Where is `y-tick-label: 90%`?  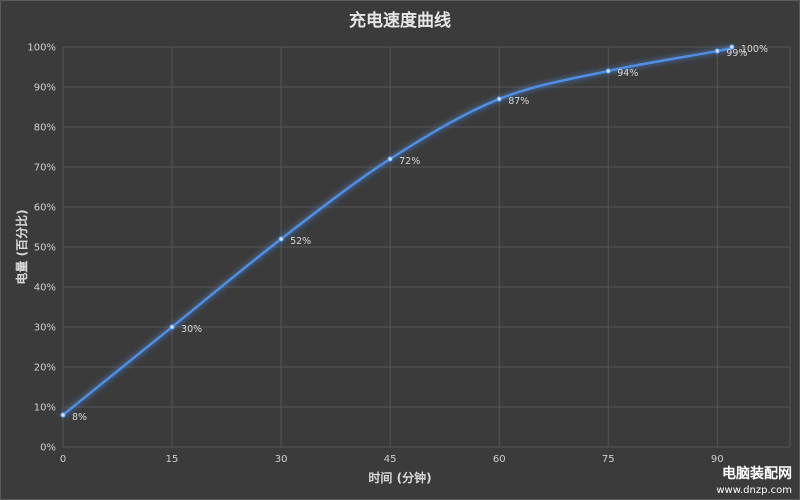 y-tick-label: 90% is located at coordinates (45, 88).